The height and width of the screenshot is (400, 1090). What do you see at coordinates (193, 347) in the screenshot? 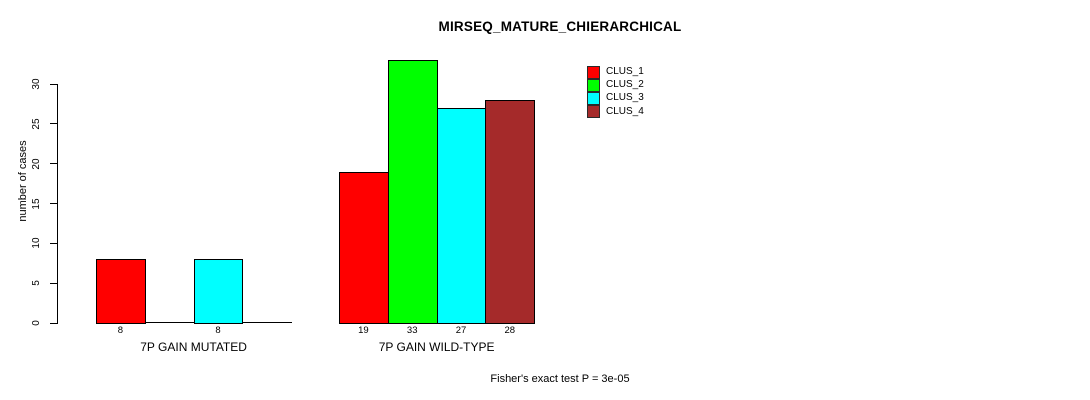
I see `x-group-label: 7P GAIN MUTATED` at bounding box center [193, 347].